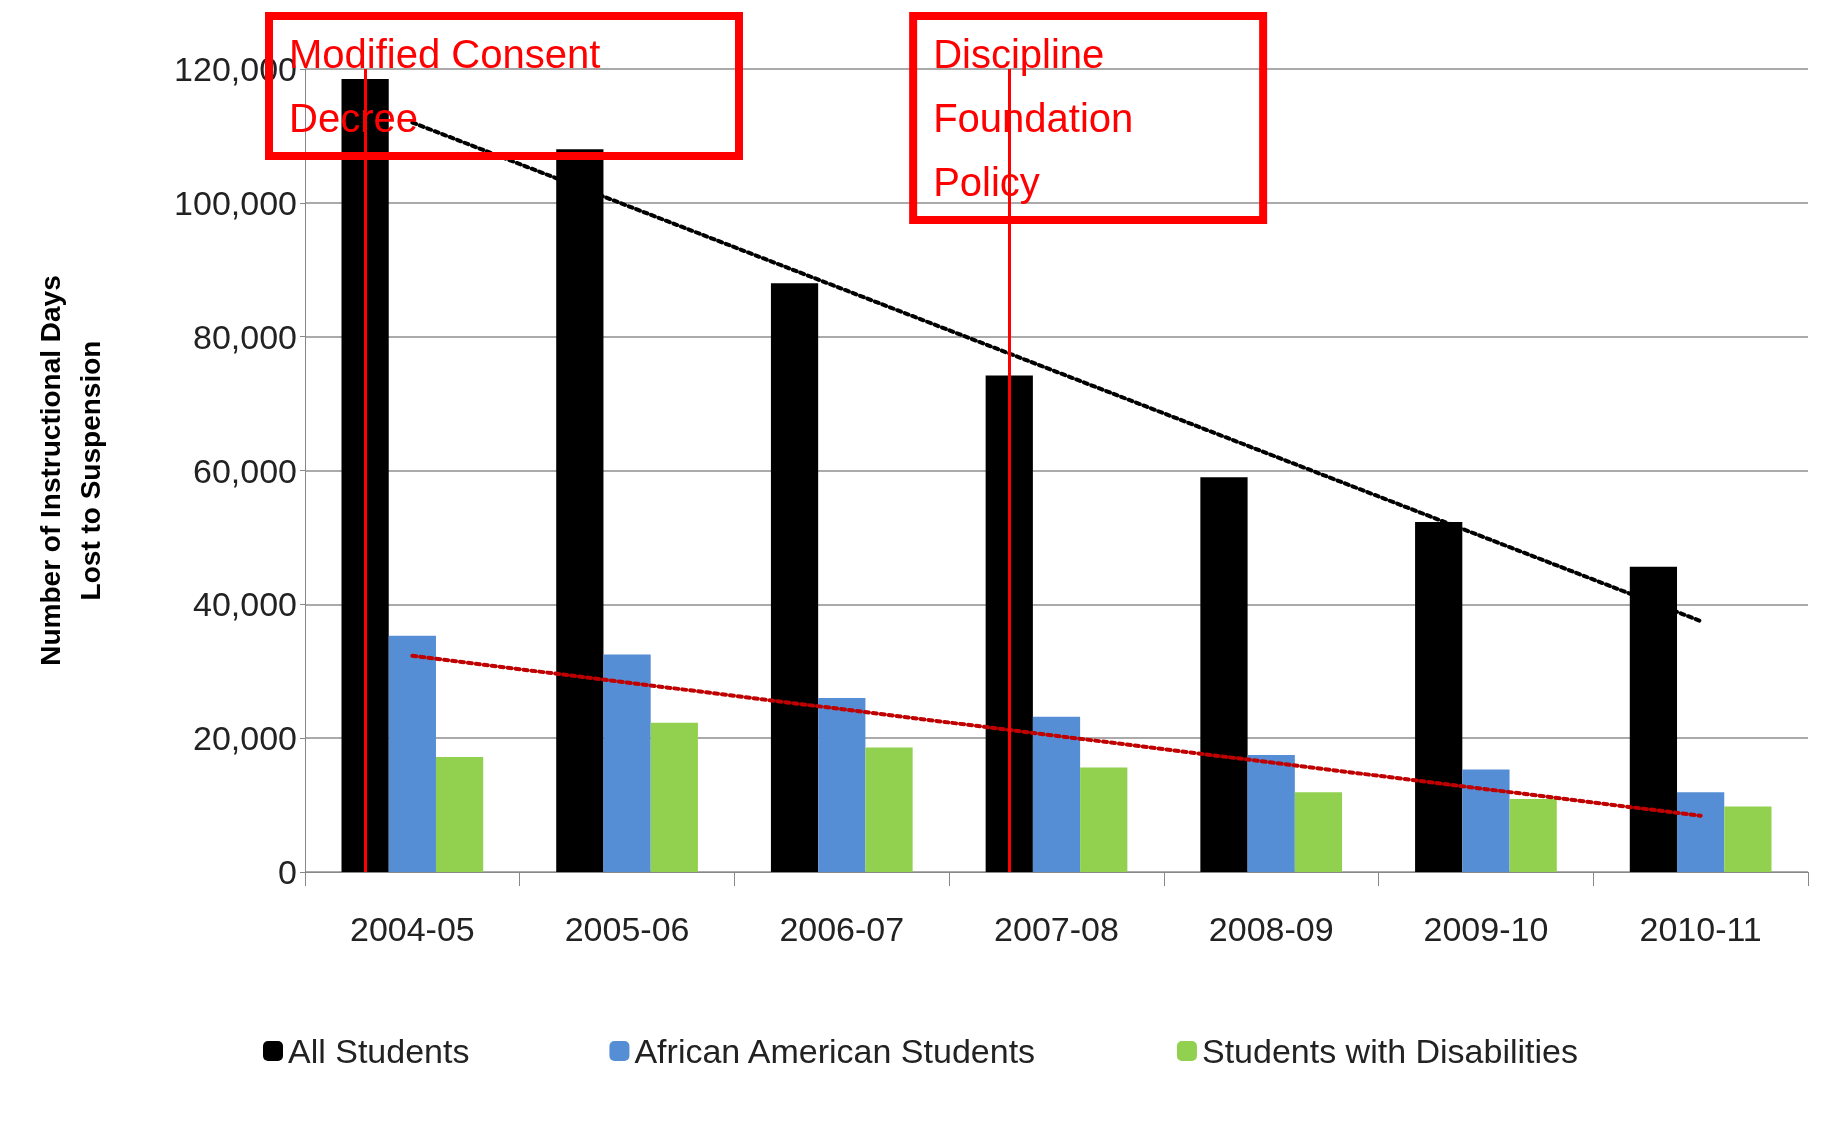 This screenshot has width=1841, height=1123. What do you see at coordinates (842, 929) in the screenshot?
I see `x-tick-label: 2006-07` at bounding box center [842, 929].